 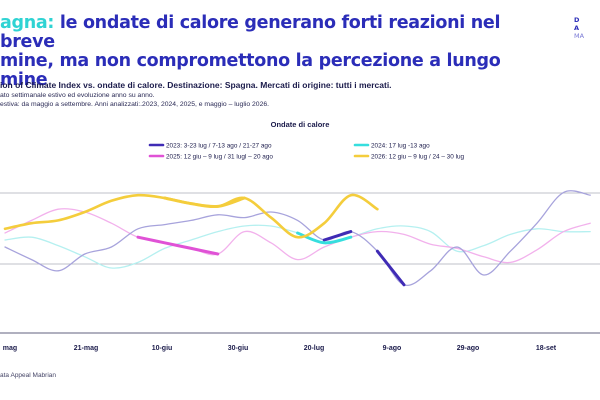 What do you see at coordinates (577, 28) in the screenshot?
I see `logo-line2: A` at bounding box center [577, 28].